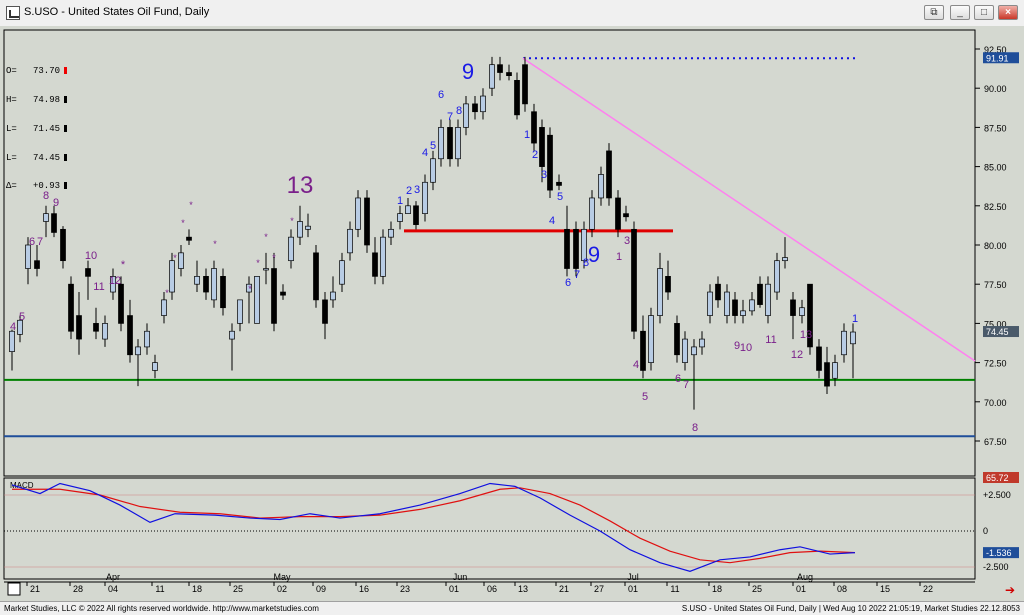  Describe the element at coordinates (1010, 590) in the screenshot. I see `scroll-right-icon: ➔` at that location.